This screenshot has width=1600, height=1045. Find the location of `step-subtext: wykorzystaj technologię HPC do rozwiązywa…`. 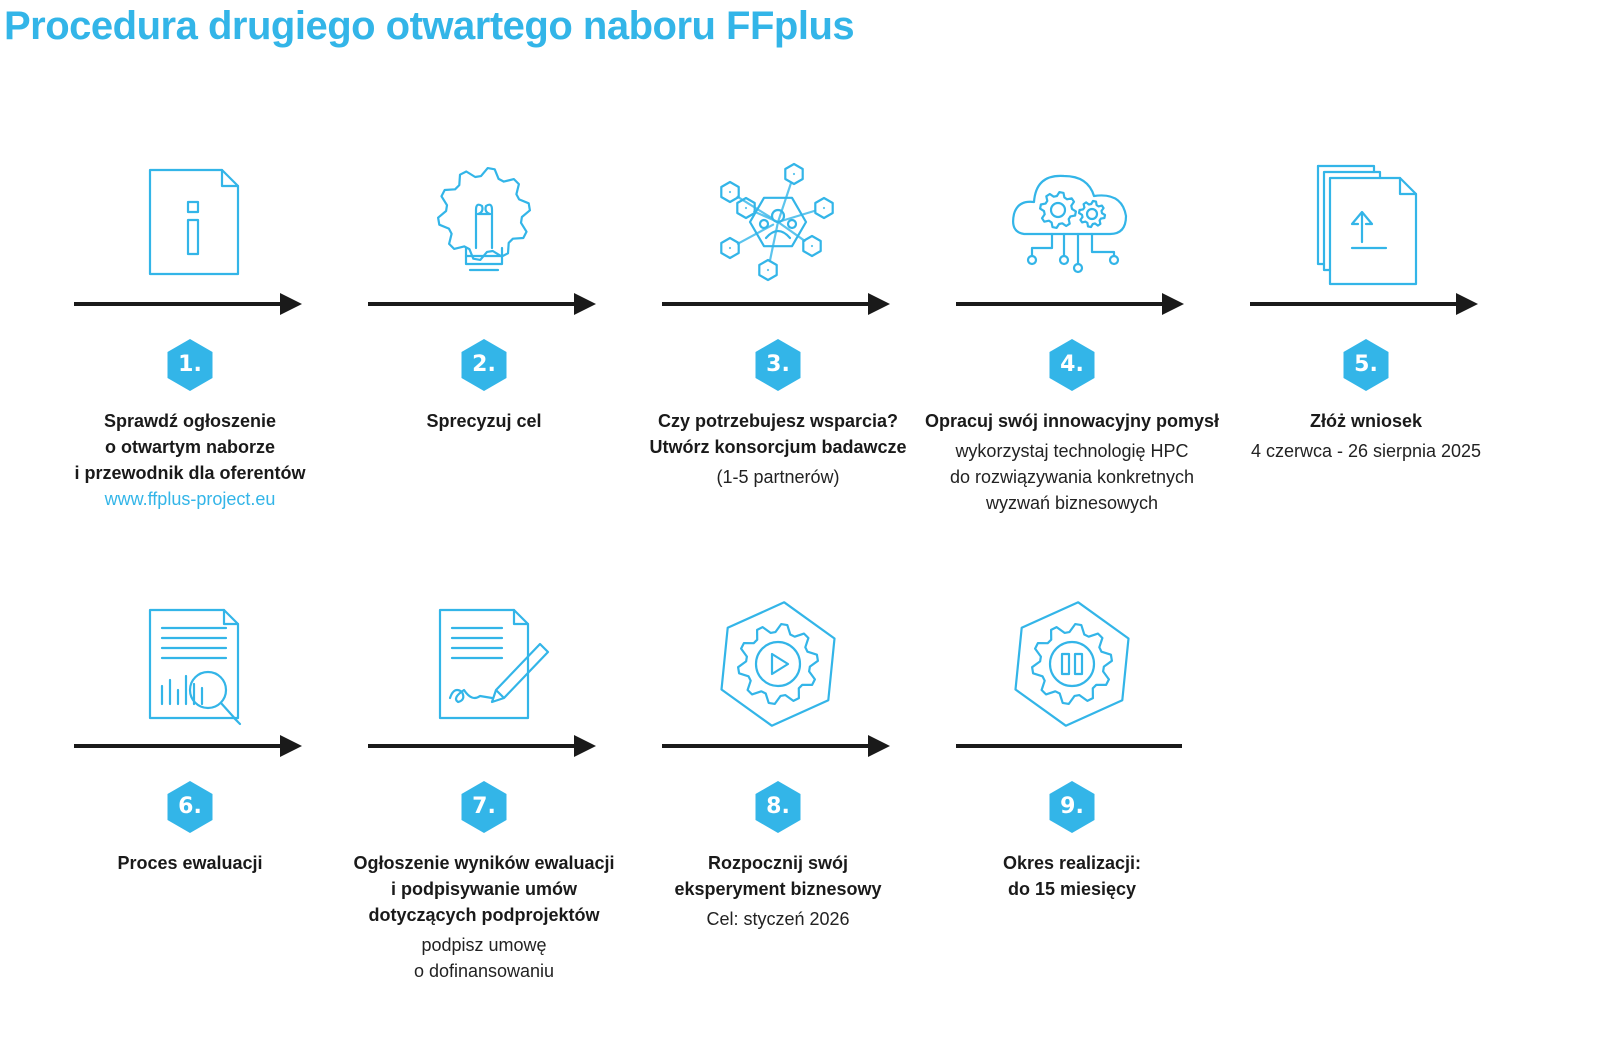

step-subtext: wykorzystaj technologię HPC do rozwiązywa… is located at coordinates (1072, 477).